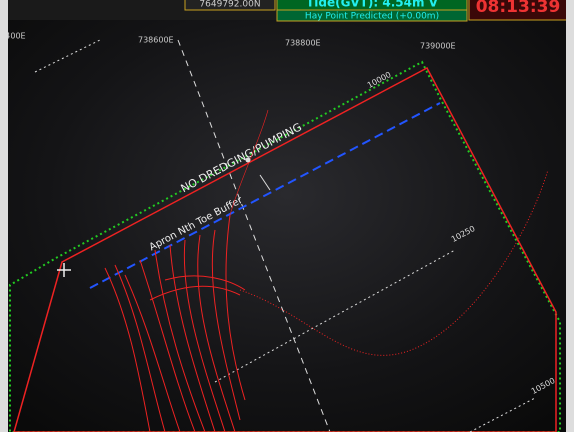 This screenshot has width=574, height=432. What do you see at coordinates (438, 46) in the screenshot?
I see `easting-label: 739000E` at bounding box center [438, 46].